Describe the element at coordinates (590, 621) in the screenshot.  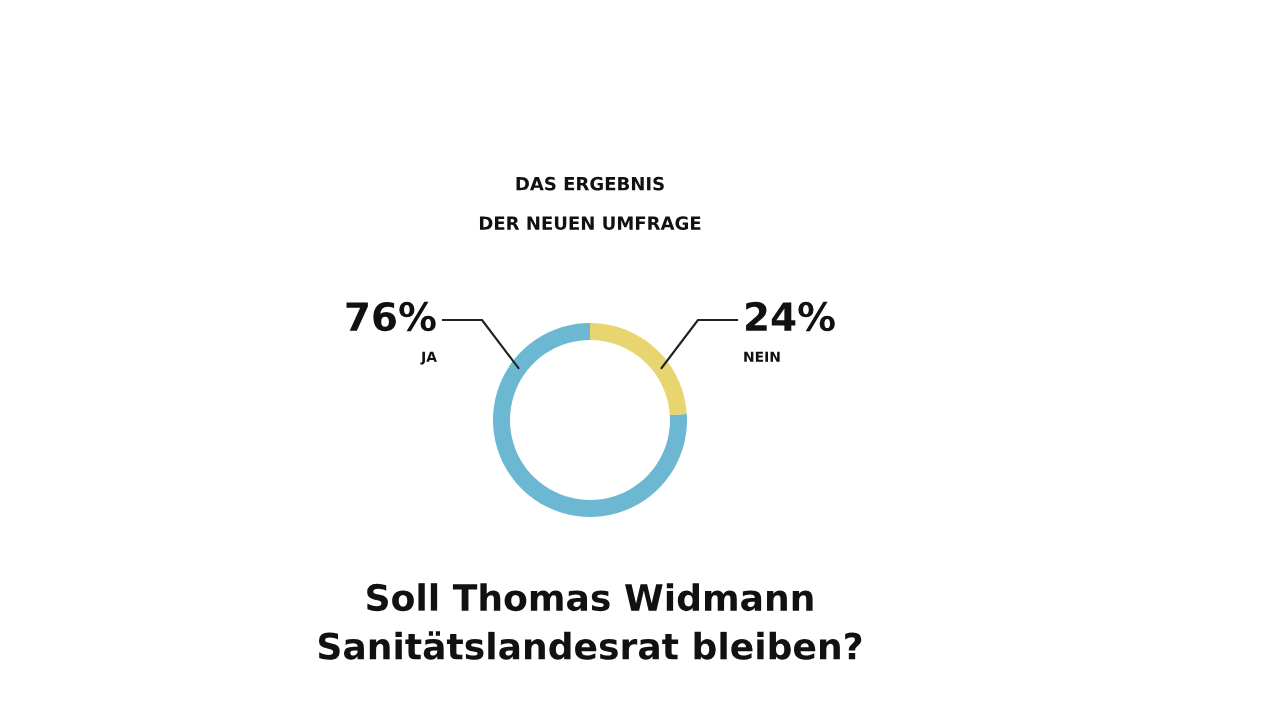
I see `text: Soll Thomas Widmann Sanitätslandesrat bleiben?` at that location.